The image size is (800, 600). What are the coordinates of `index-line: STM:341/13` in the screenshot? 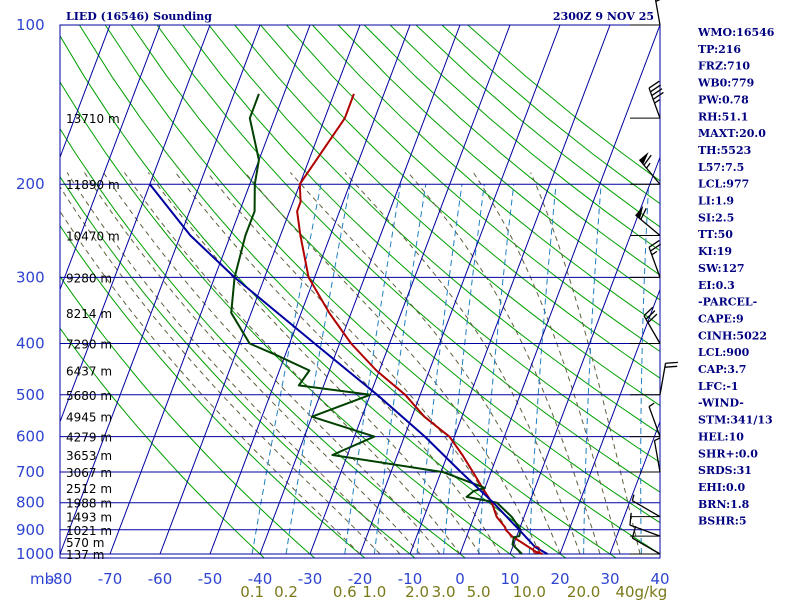 It's located at (735, 420).